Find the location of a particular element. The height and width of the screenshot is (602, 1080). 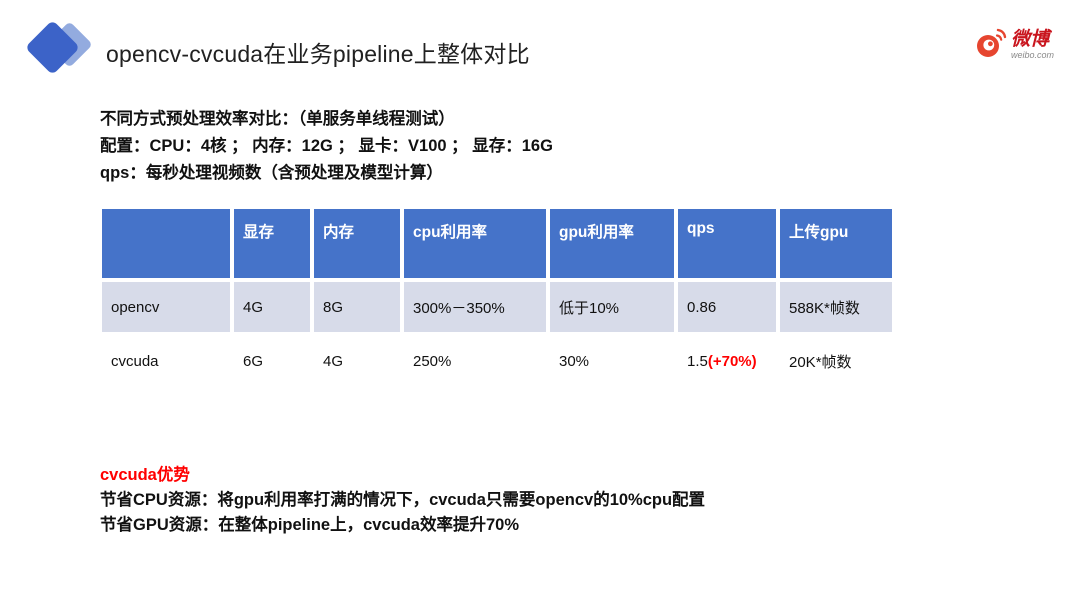

qps-value: 1.5 is located at coordinates (697, 361).